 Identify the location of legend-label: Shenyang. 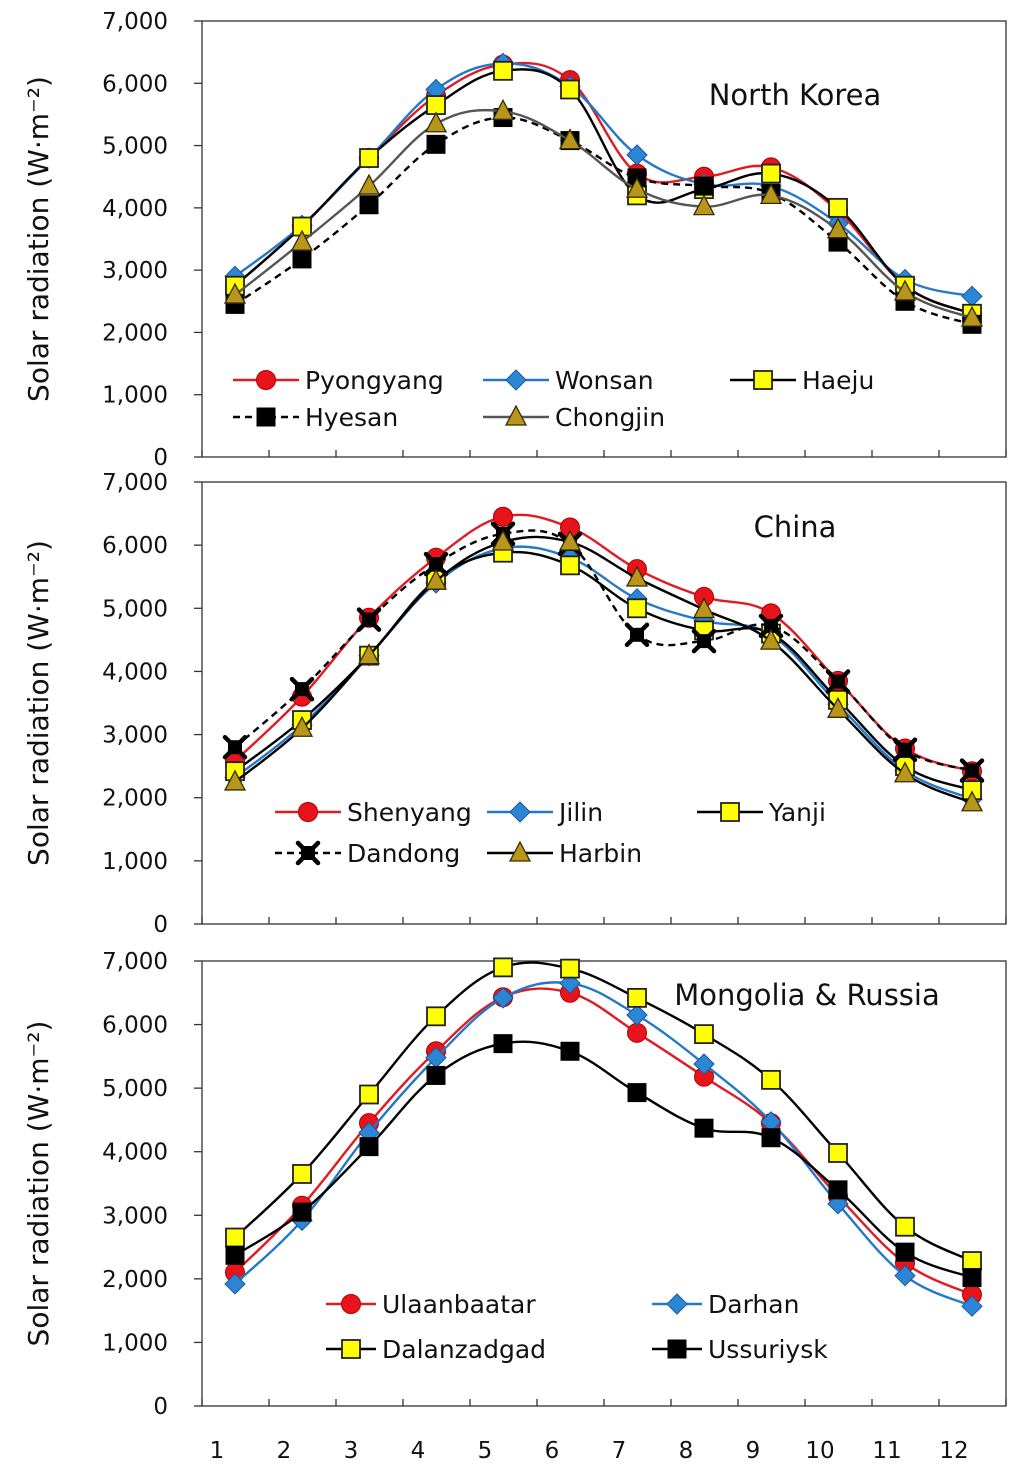
(409, 812).